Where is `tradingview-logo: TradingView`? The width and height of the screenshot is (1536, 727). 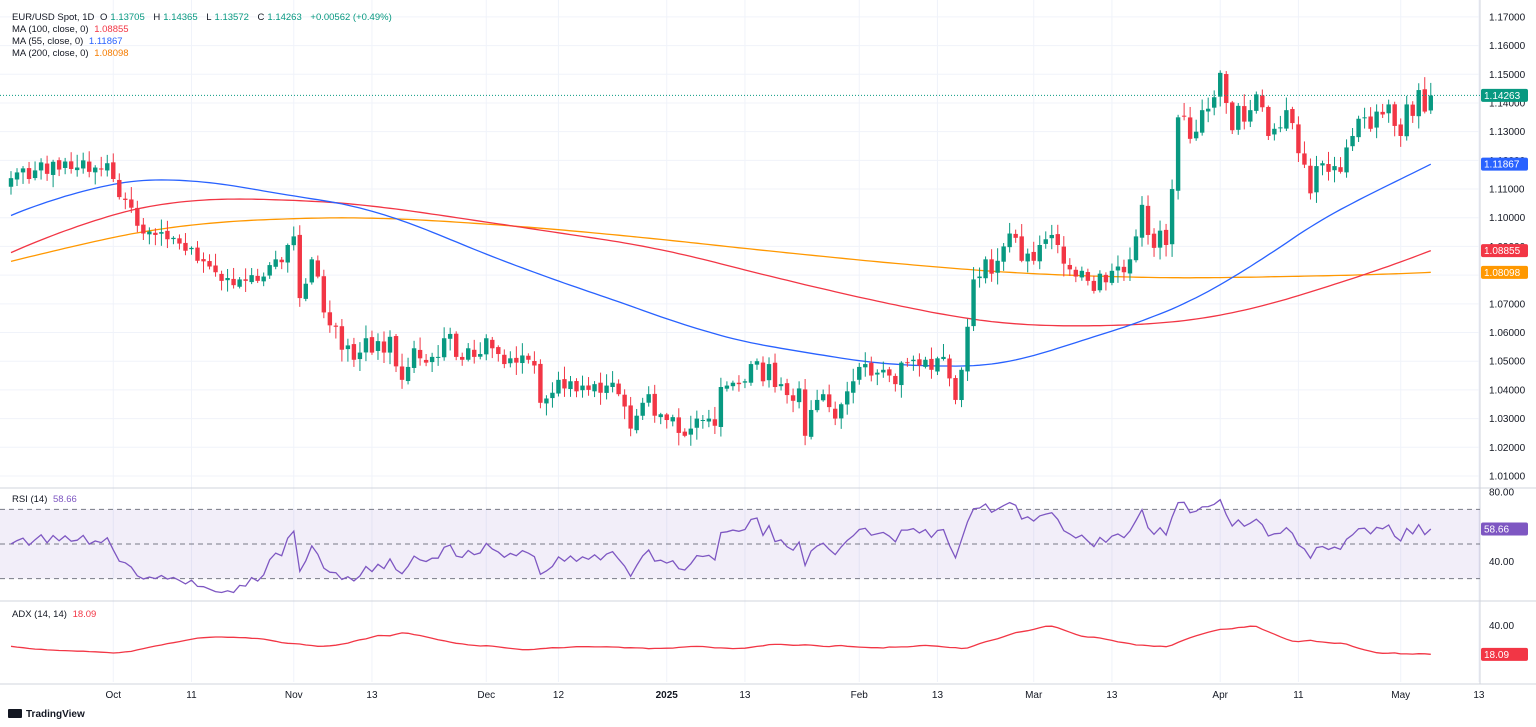 tradingview-logo: TradingView is located at coordinates (46, 714).